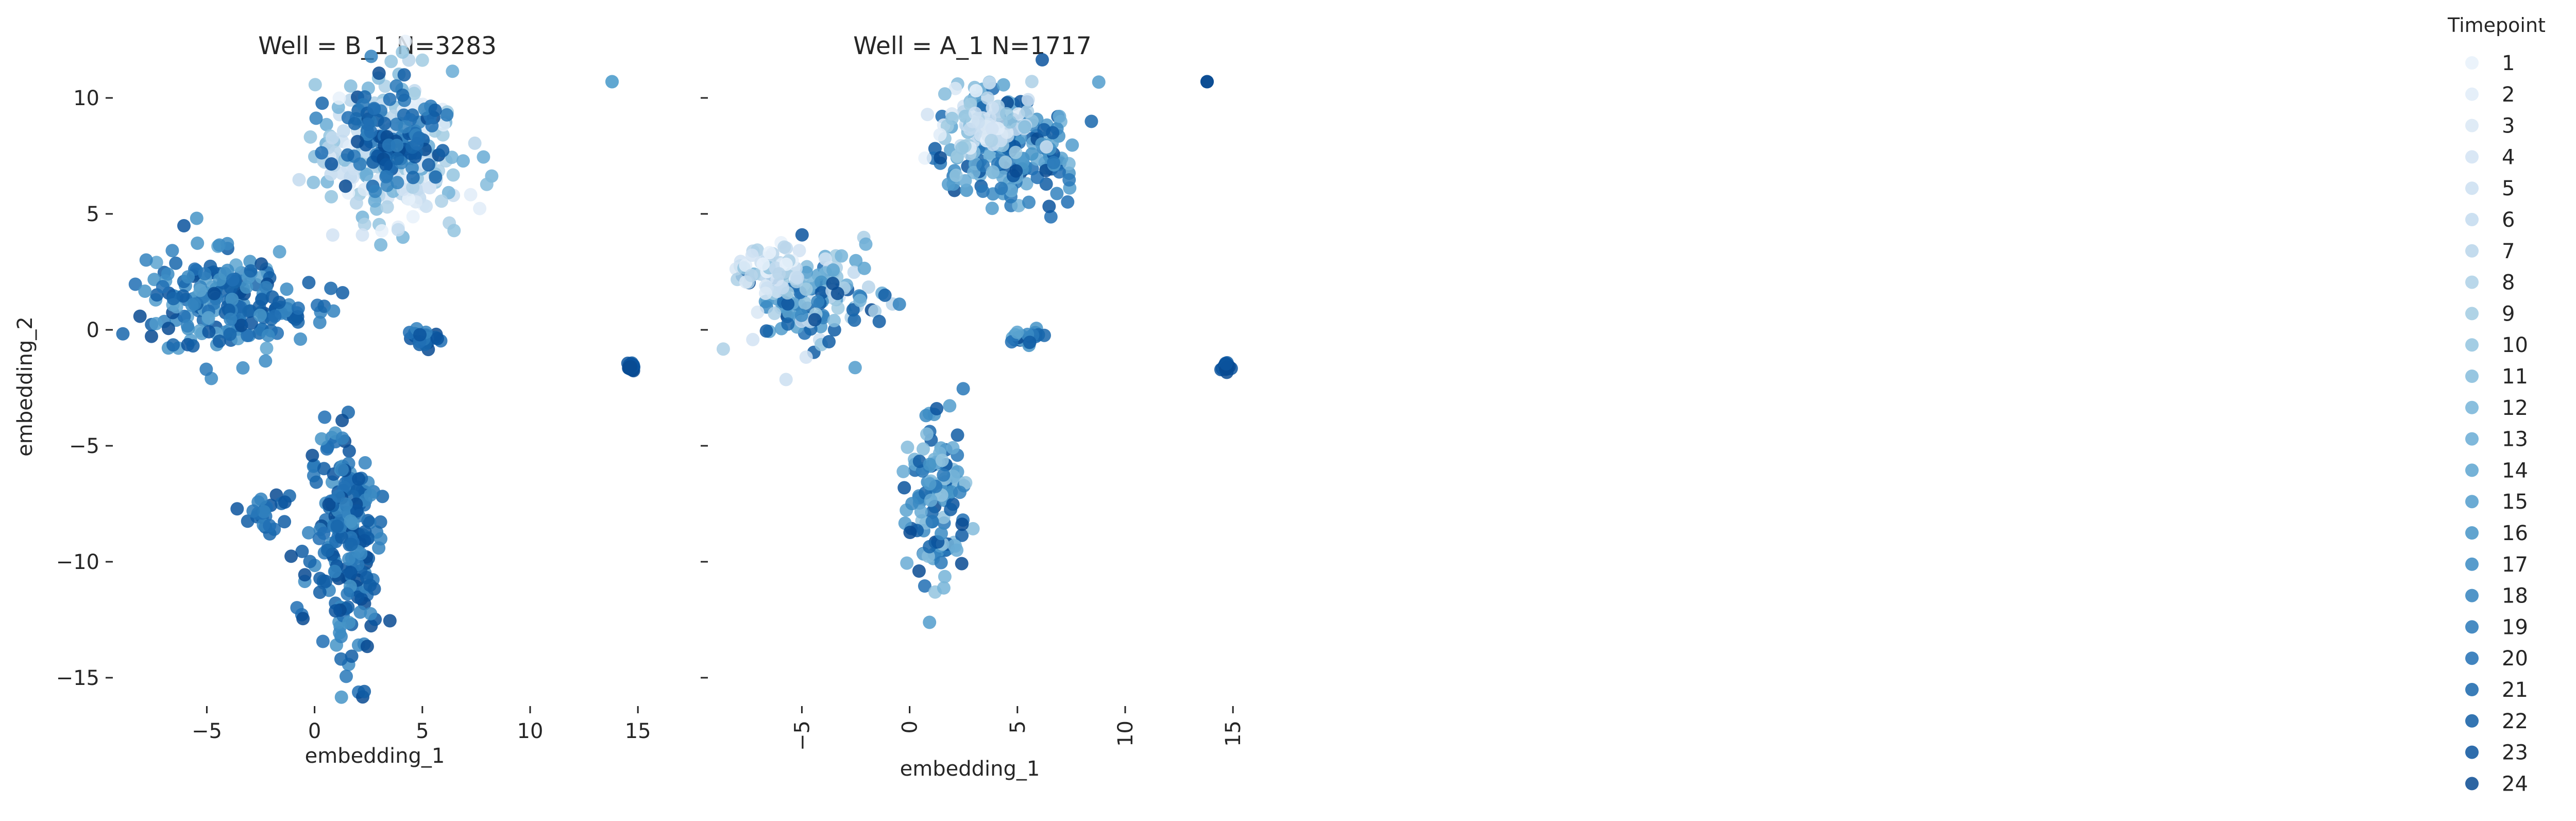 The height and width of the screenshot is (821, 2576). Describe the element at coordinates (2515, 440) in the screenshot. I see `legend-label: 13` at that location.